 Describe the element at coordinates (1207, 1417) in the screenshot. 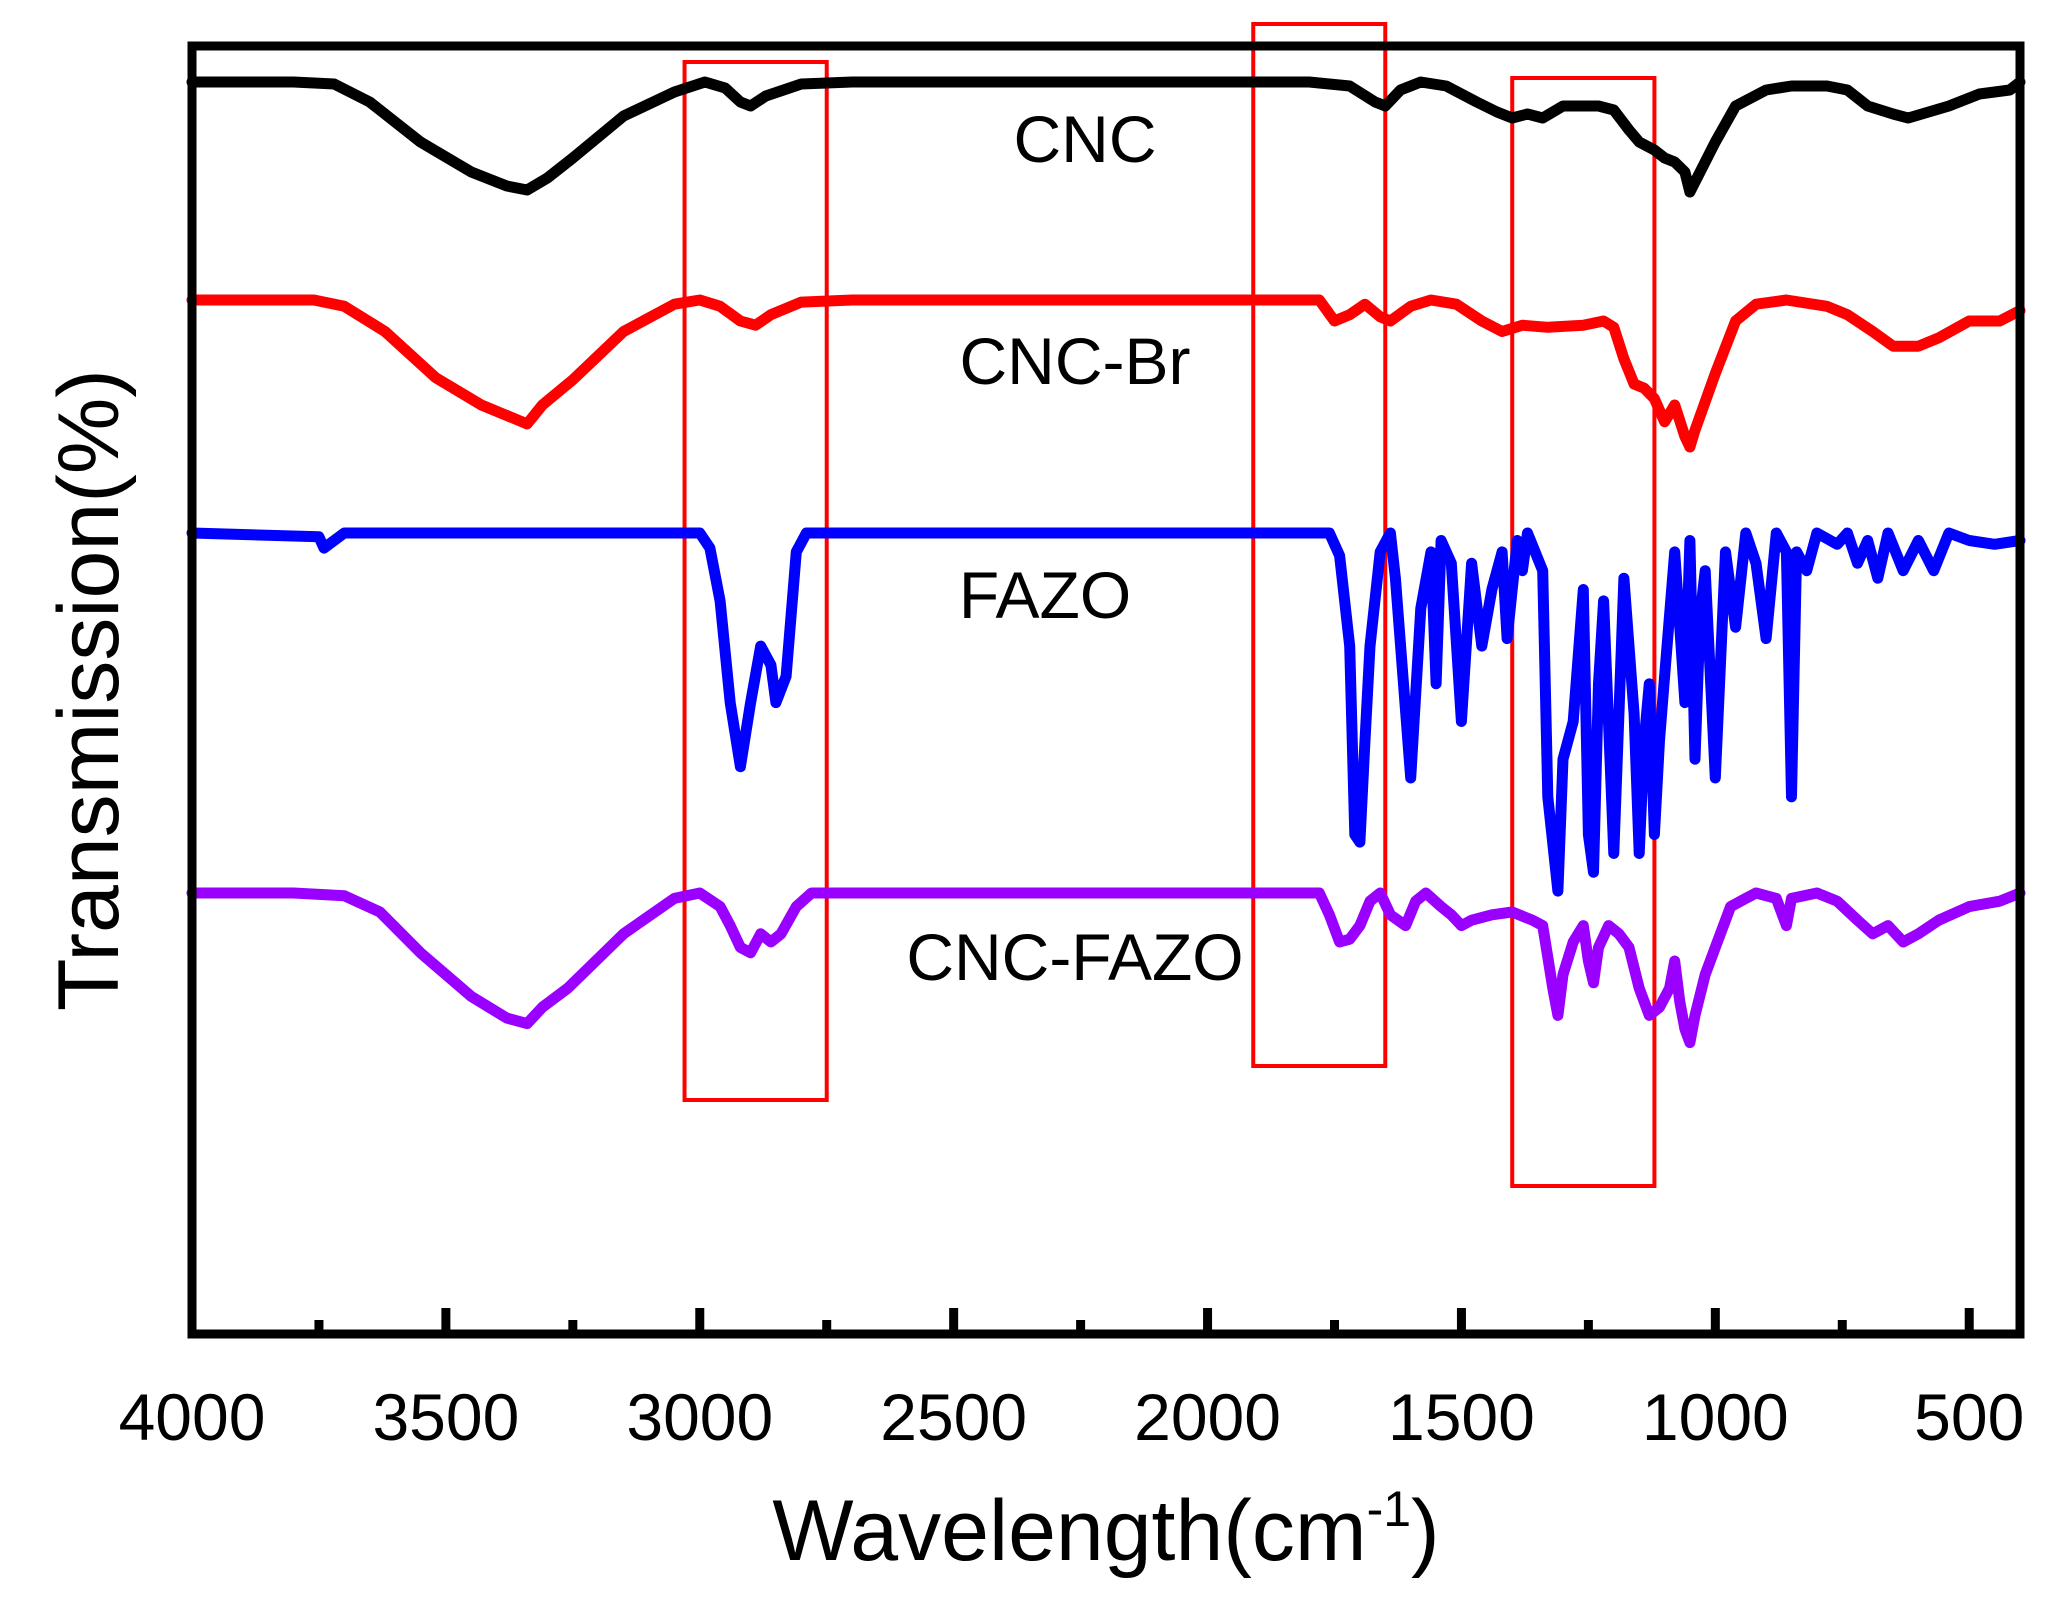

I see `x-tick-label: 2000` at that location.